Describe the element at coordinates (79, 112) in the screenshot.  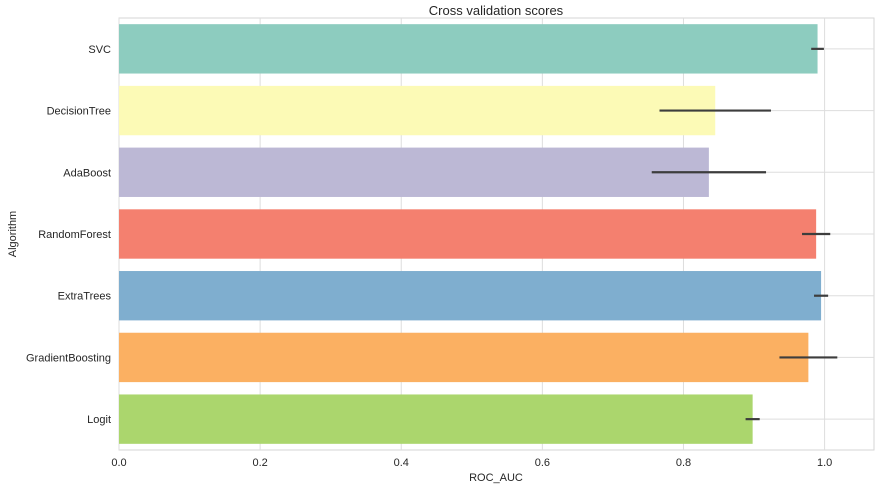
I see `category-label: DecisionTree` at that location.